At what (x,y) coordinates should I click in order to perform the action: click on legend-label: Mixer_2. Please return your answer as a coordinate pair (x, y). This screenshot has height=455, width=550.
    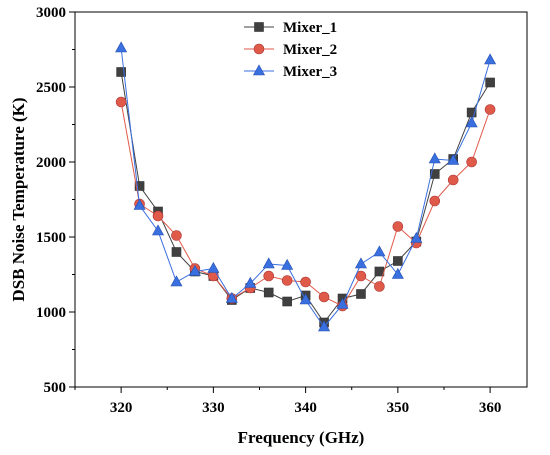
    Looking at the image, I should click on (310, 50).